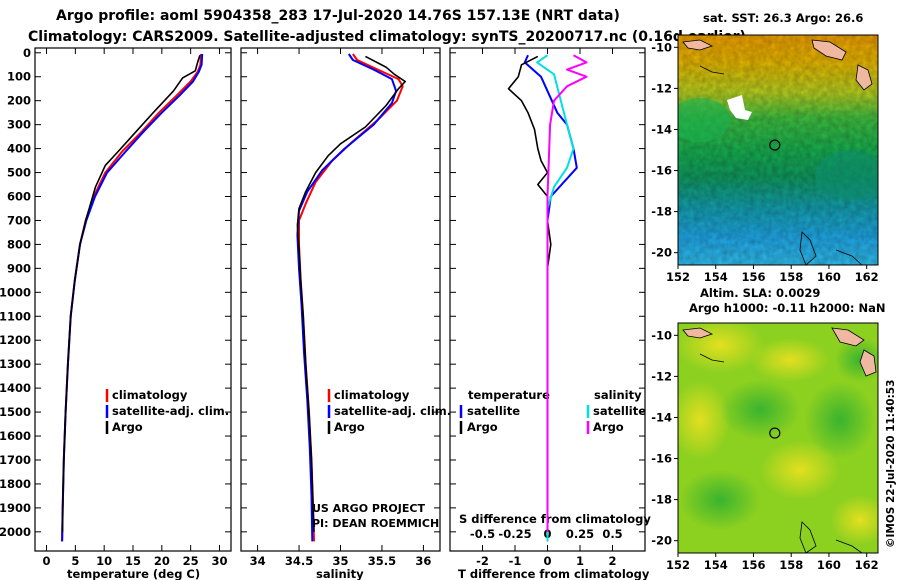  Describe the element at coordinates (619, 411) in the screenshot. I see `legend-sal-satellite-label: satellite` at that location.